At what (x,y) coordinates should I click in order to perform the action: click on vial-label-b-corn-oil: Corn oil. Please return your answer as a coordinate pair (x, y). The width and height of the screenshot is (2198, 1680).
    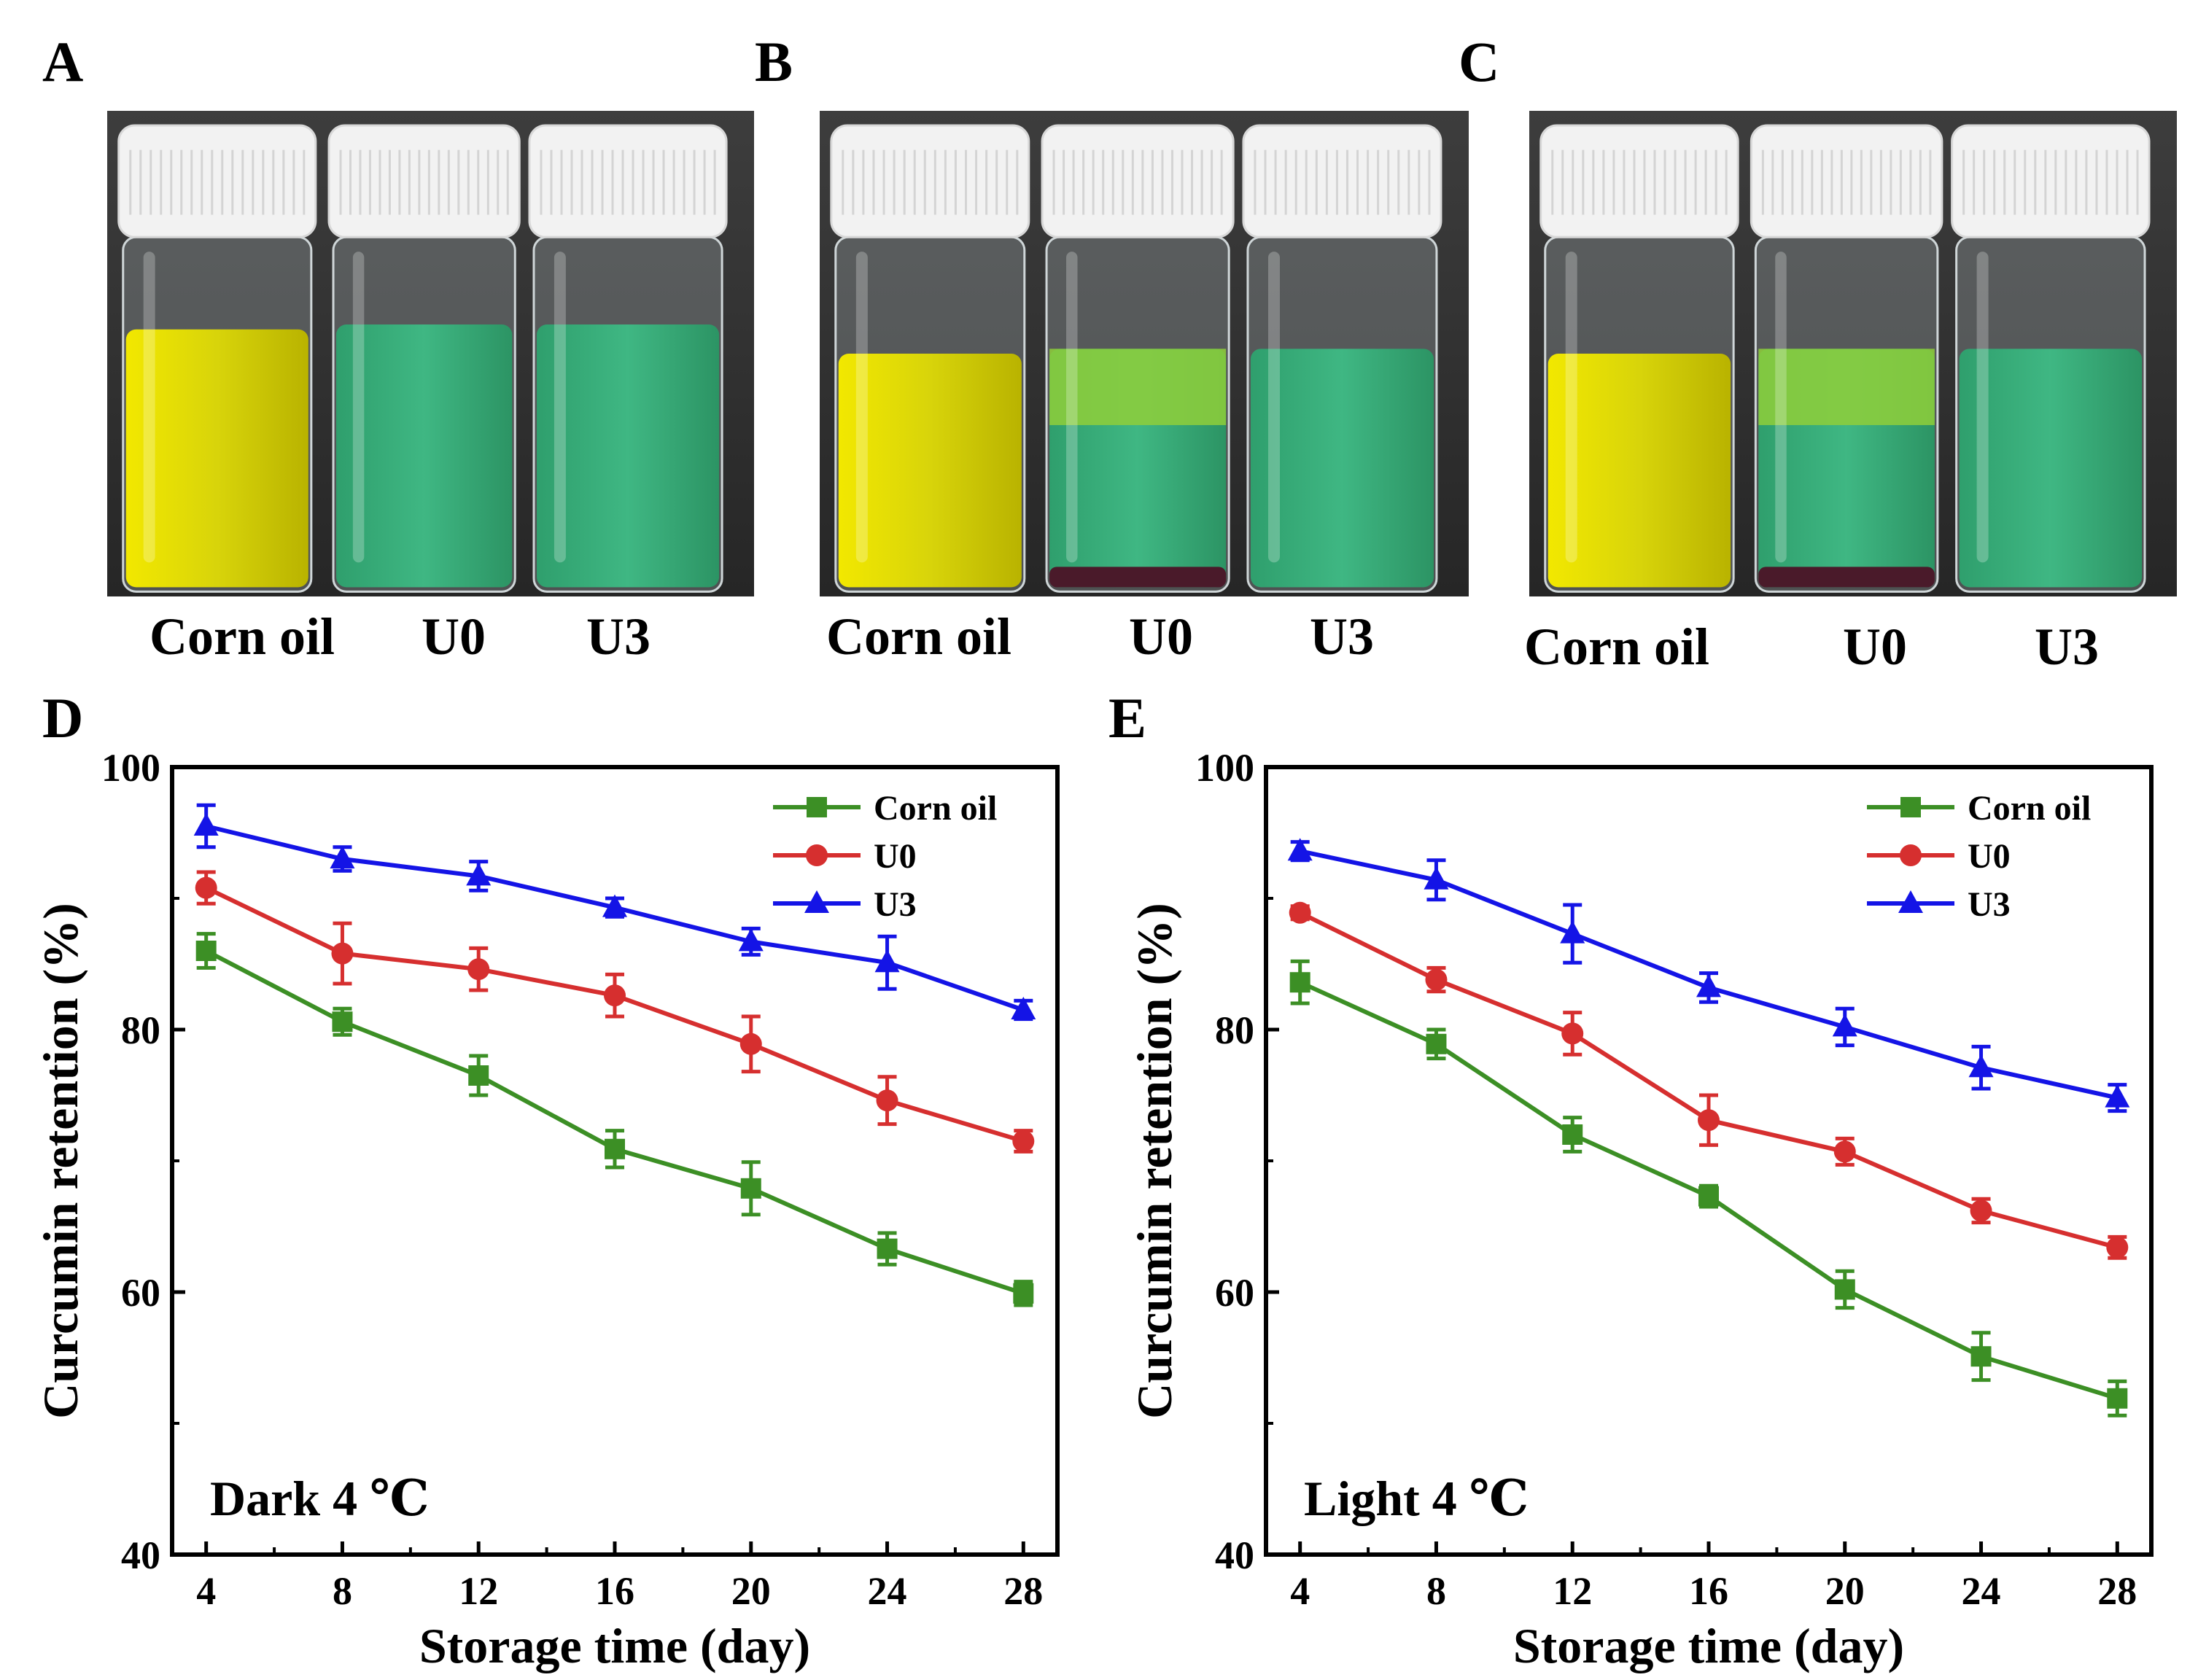
    Looking at the image, I should click on (919, 636).